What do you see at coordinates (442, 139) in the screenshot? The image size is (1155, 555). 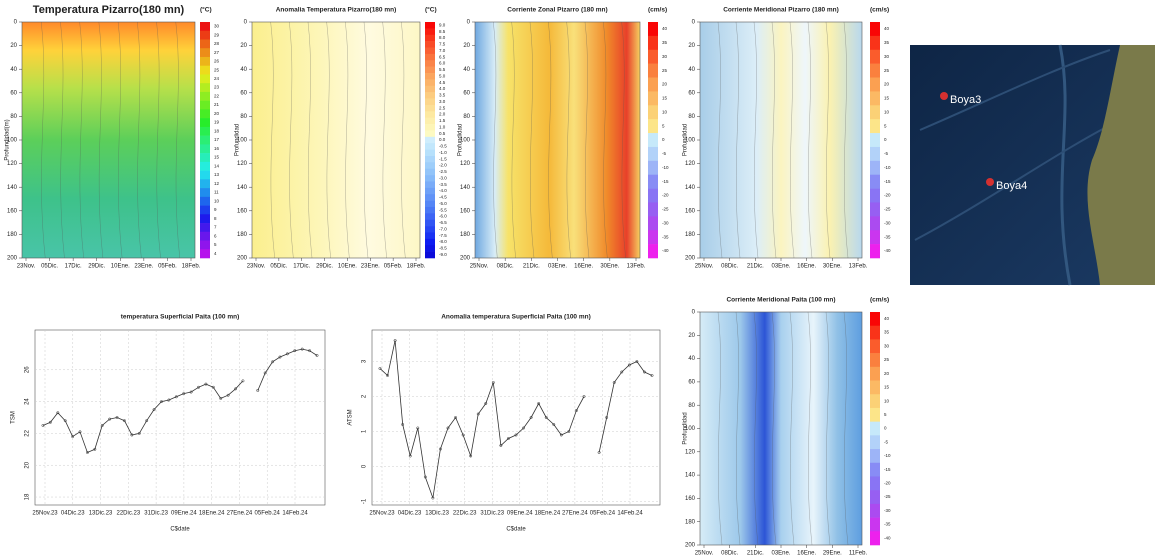 I see `colorbar-label: 0.0` at bounding box center [442, 139].